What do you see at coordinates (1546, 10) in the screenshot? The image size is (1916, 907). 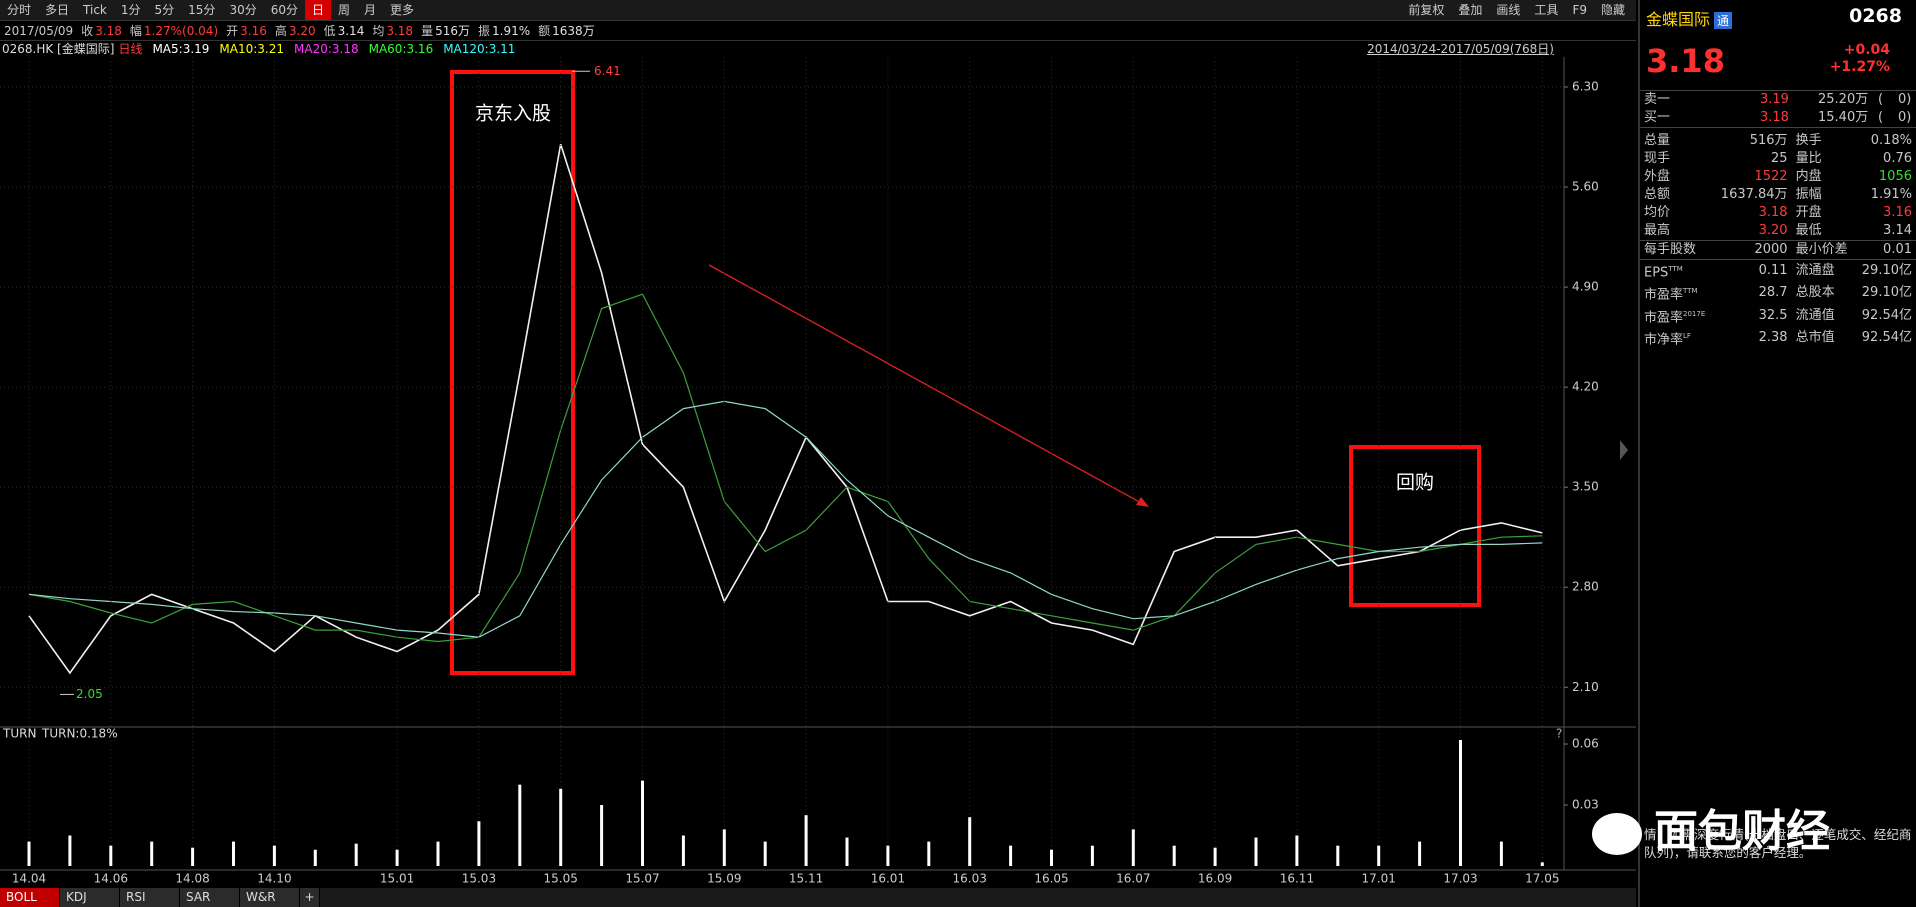 I see `tool-button: 工具` at bounding box center [1546, 10].